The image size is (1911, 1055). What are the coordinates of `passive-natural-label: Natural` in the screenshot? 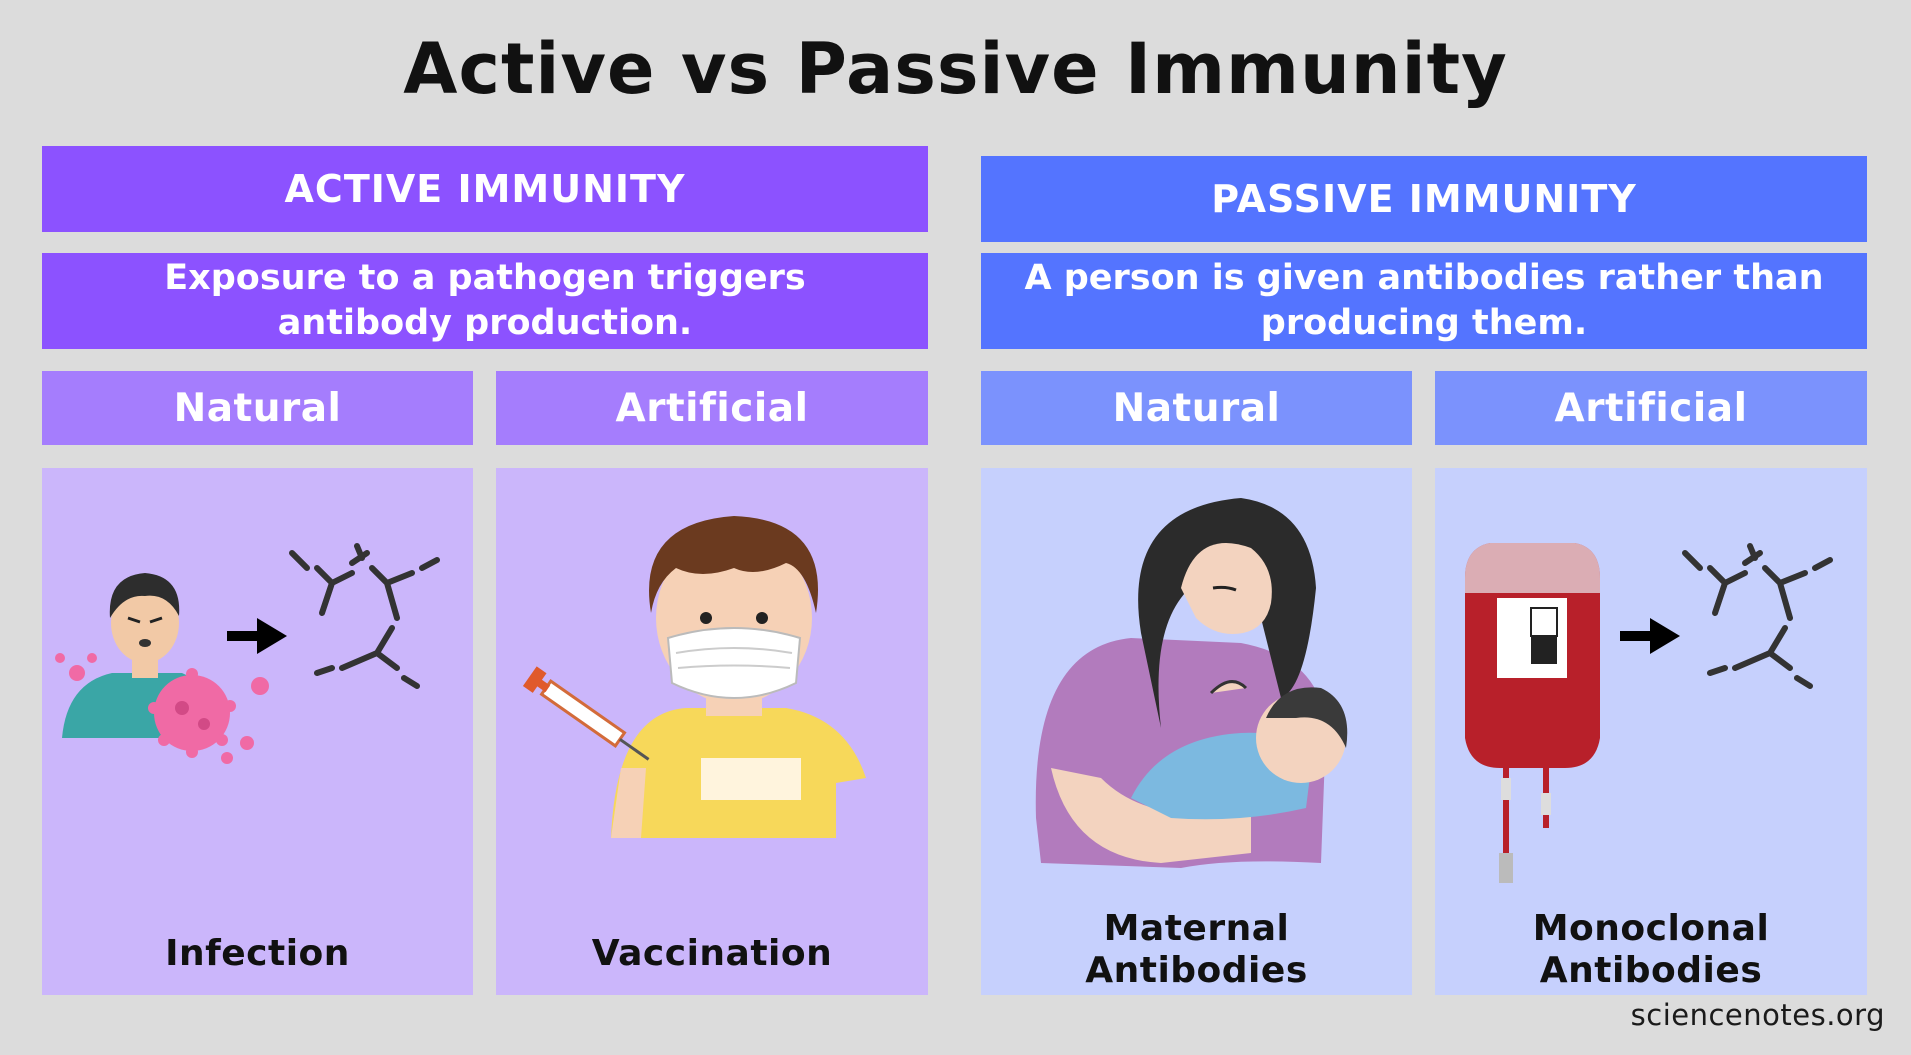 It's located at (1196, 408).